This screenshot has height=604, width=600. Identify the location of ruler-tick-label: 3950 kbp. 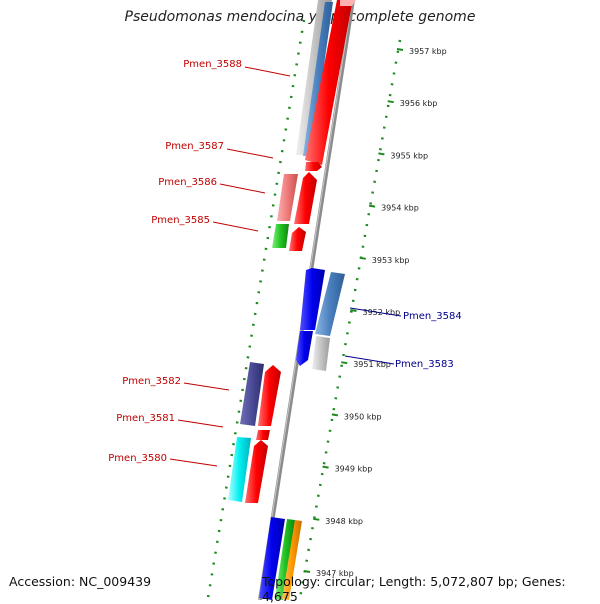
(363, 416).